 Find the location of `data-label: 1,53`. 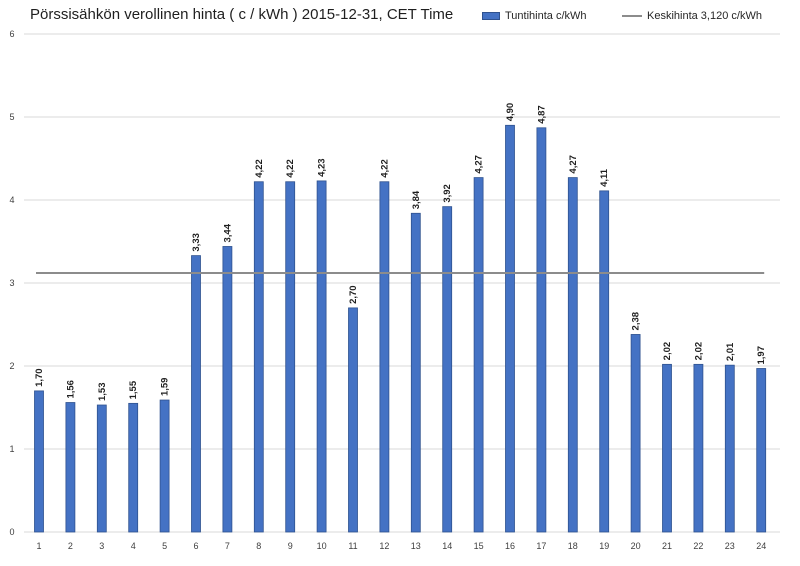

data-label: 1,53 is located at coordinates (102, 392).